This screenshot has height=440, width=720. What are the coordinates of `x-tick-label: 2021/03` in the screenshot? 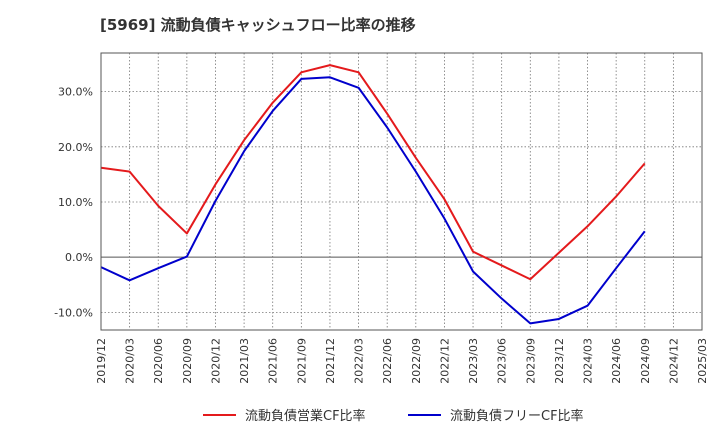 It's located at (244, 361).